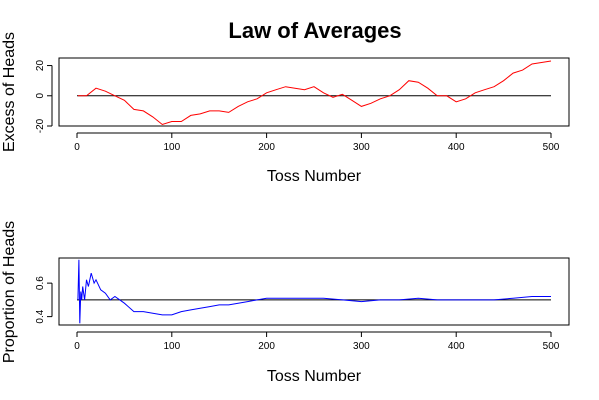 This screenshot has width=599, height=400. Describe the element at coordinates (9, 292) in the screenshot. I see `y-axis-title: Proportion of Heads` at that location.